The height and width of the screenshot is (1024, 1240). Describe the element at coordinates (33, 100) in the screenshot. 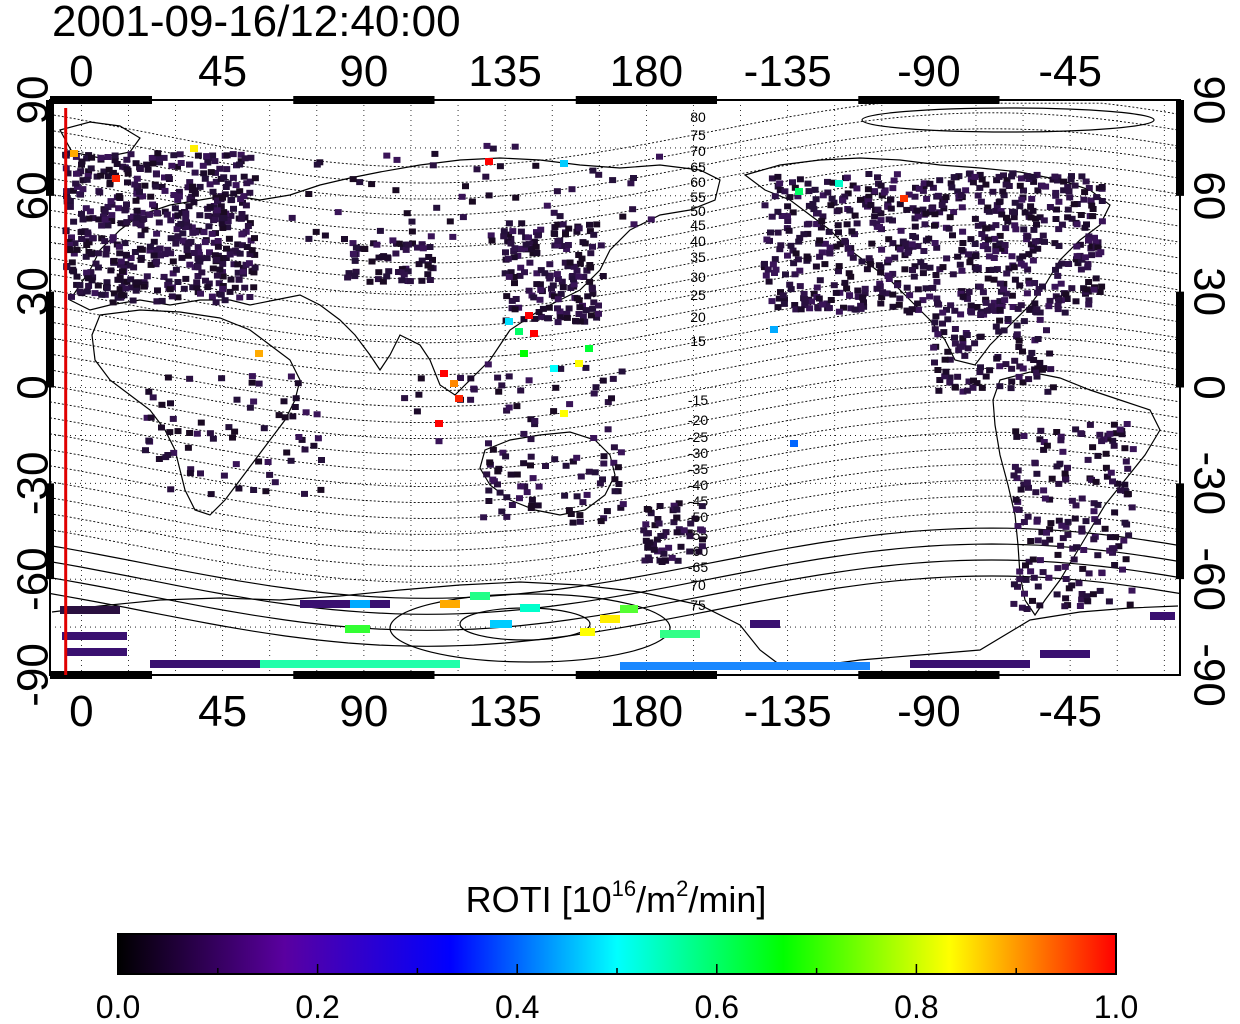

I see `axis-tick-label: 90` at that location.